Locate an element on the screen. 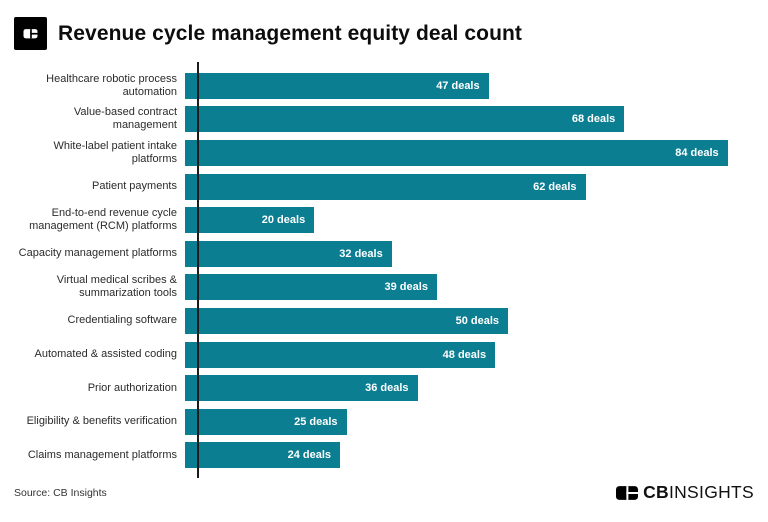 This screenshot has width=768, height=522. bar-value-label: 62 deals is located at coordinates (555, 186).